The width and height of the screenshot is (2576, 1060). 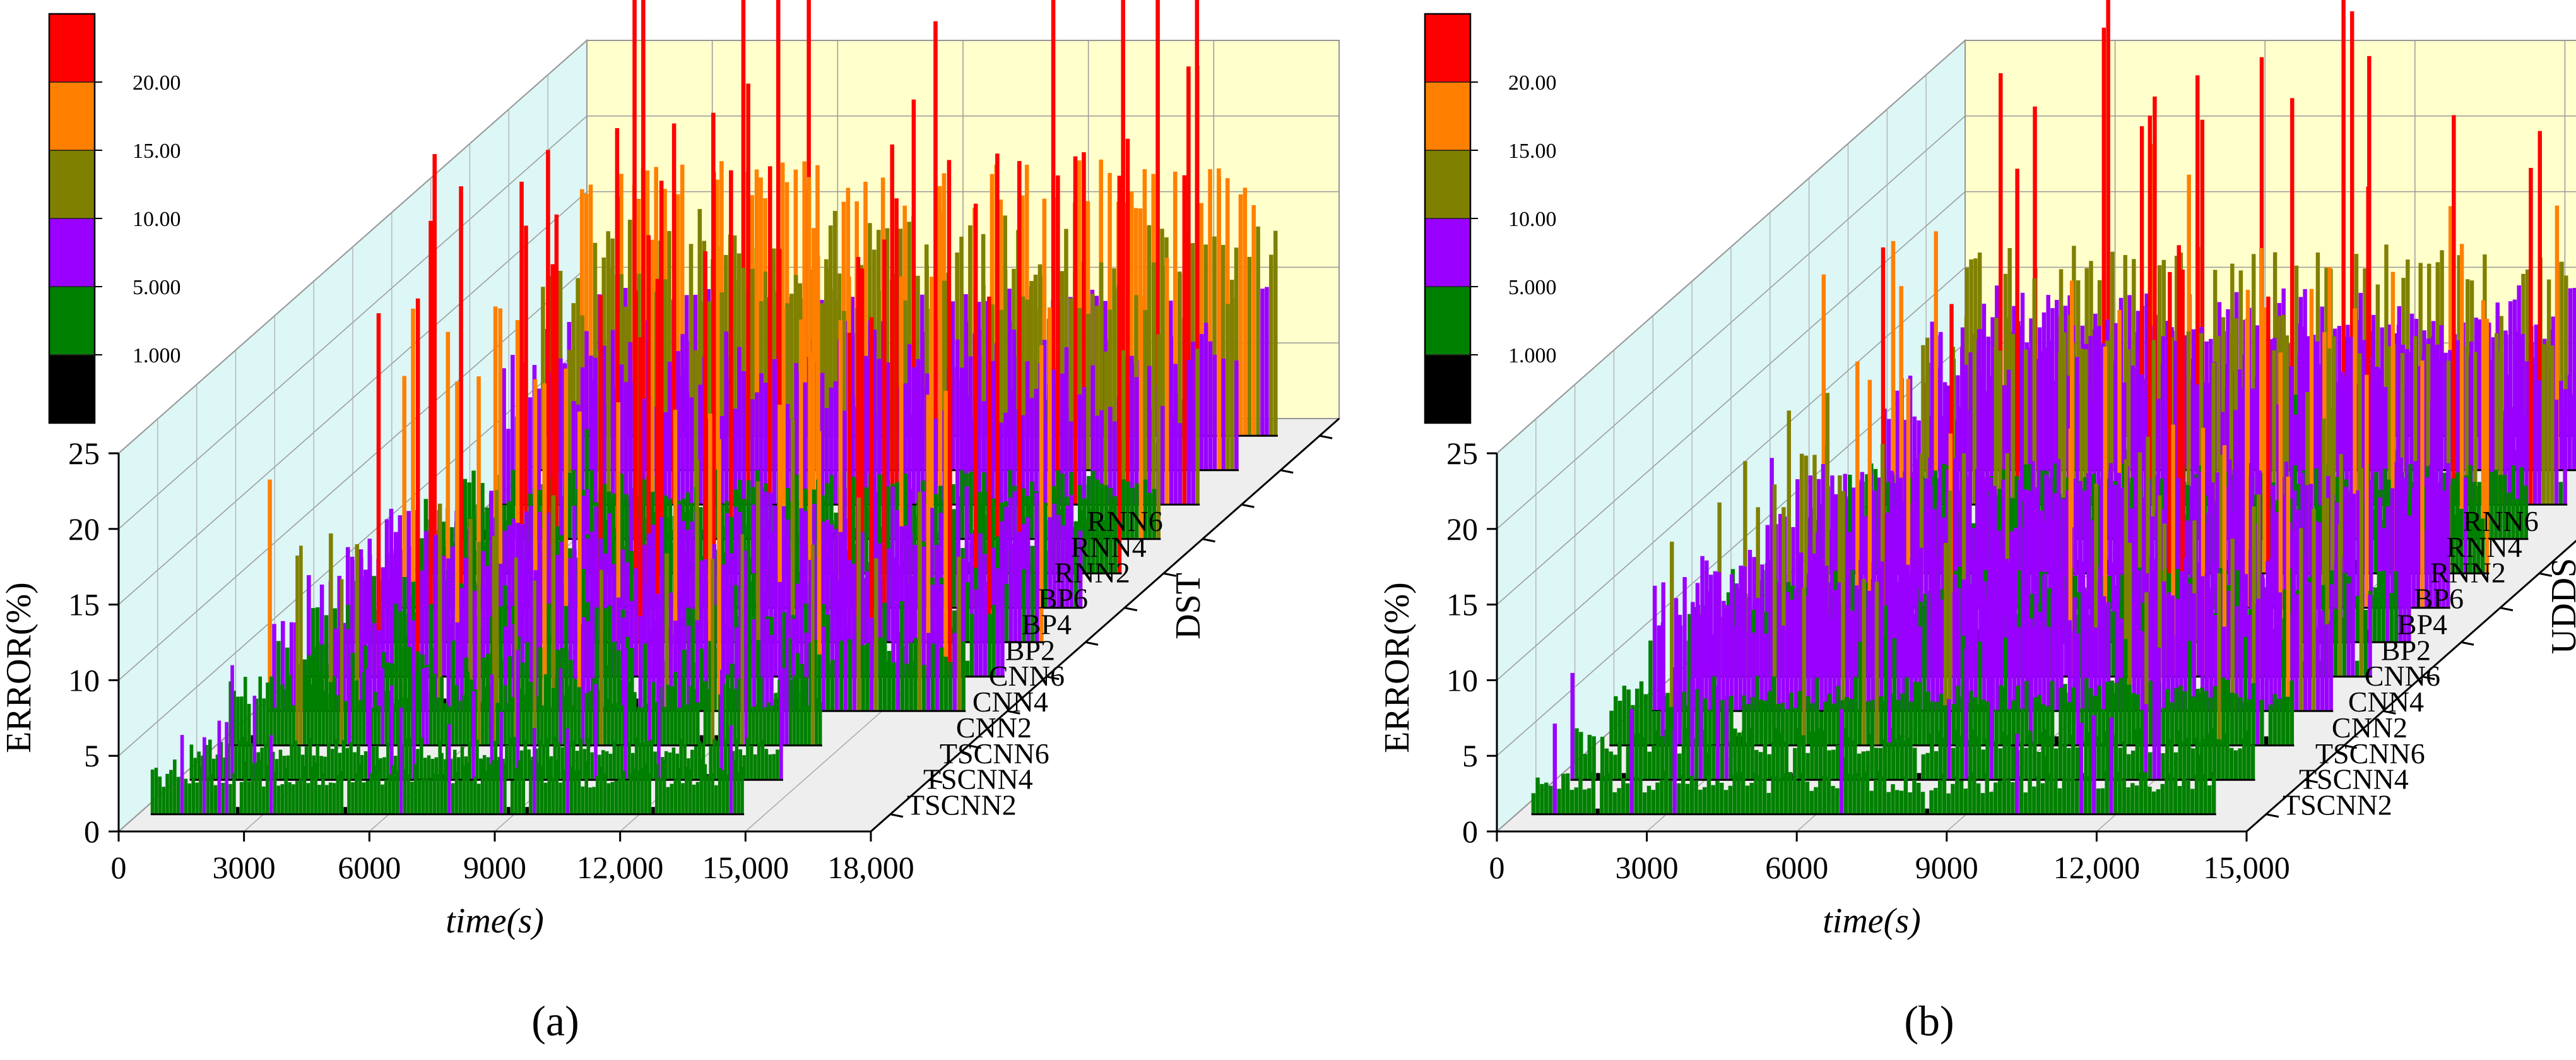 What do you see at coordinates (84, 453) in the screenshot?
I see `y-tick-label: 25` at bounding box center [84, 453].